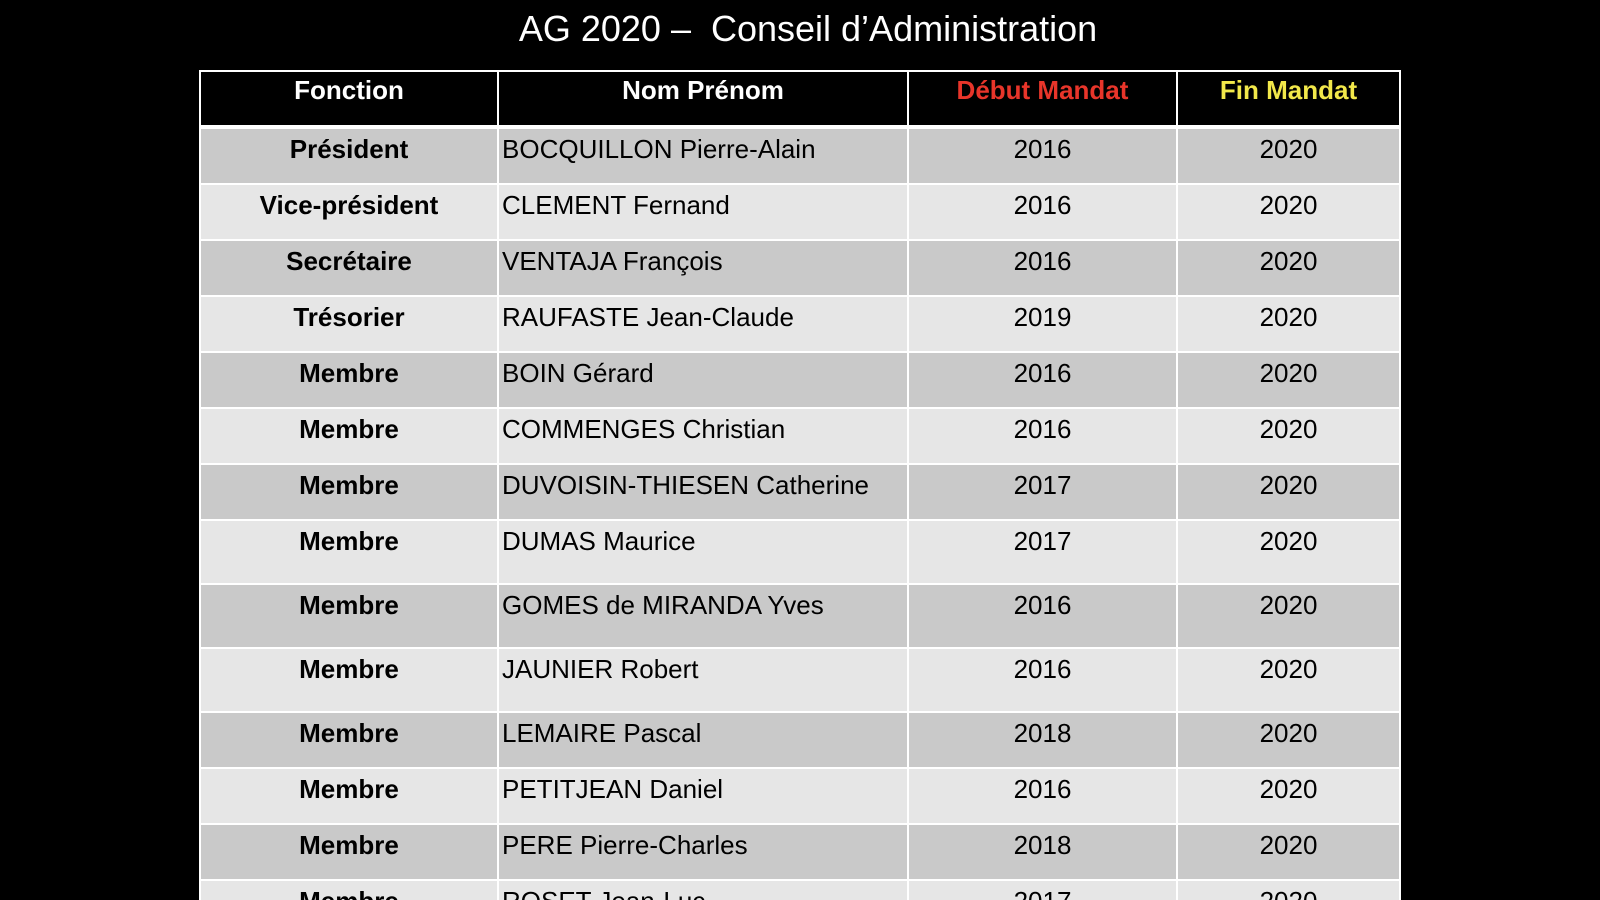  Describe the element at coordinates (703, 615) in the screenshot. I see `cell-nom: GOMES de MIRANDA Yves` at that location.